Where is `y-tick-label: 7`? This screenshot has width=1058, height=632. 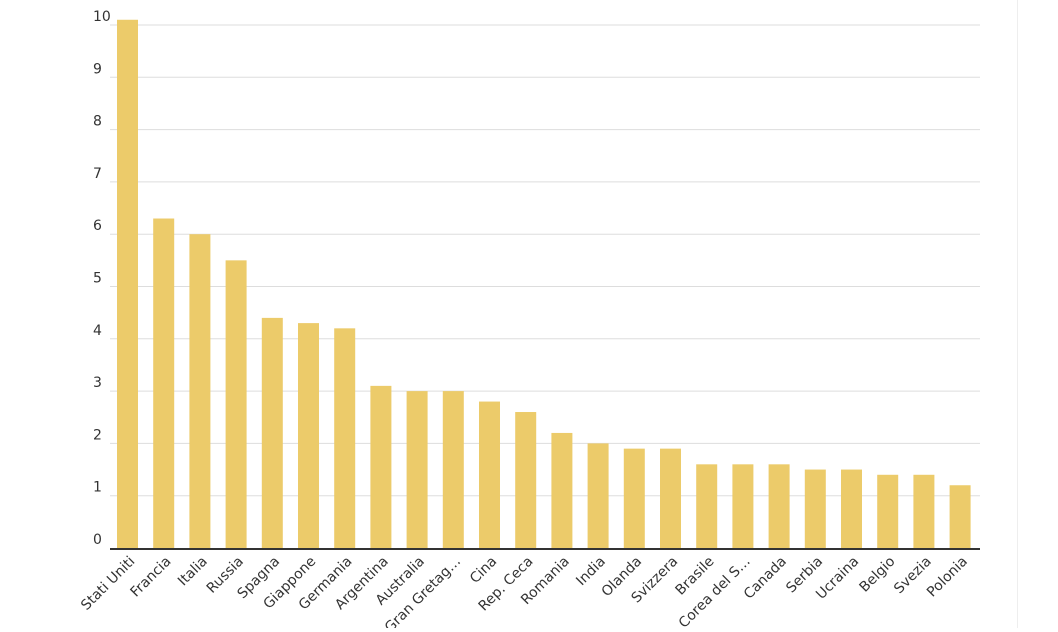 y-tick-label: 7 is located at coordinates (97, 174).